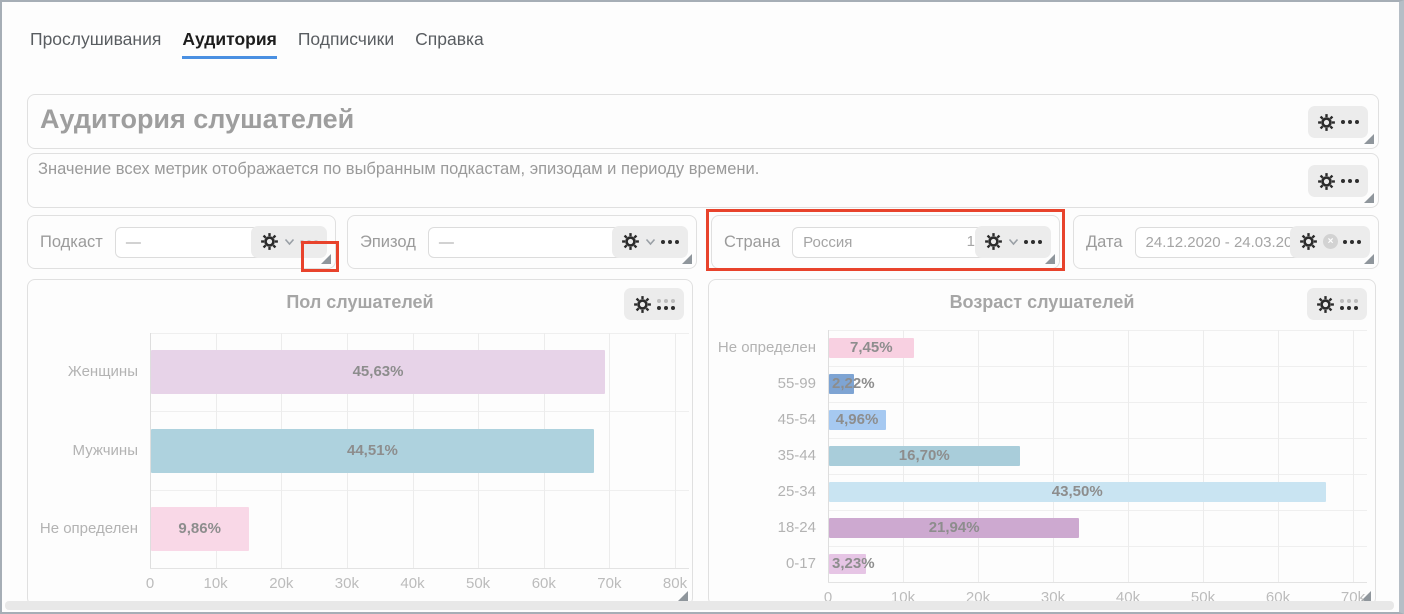 The height and width of the screenshot is (614, 1404). What do you see at coordinates (102, 372) in the screenshot?
I see `category-label: Женщины` at bounding box center [102, 372].